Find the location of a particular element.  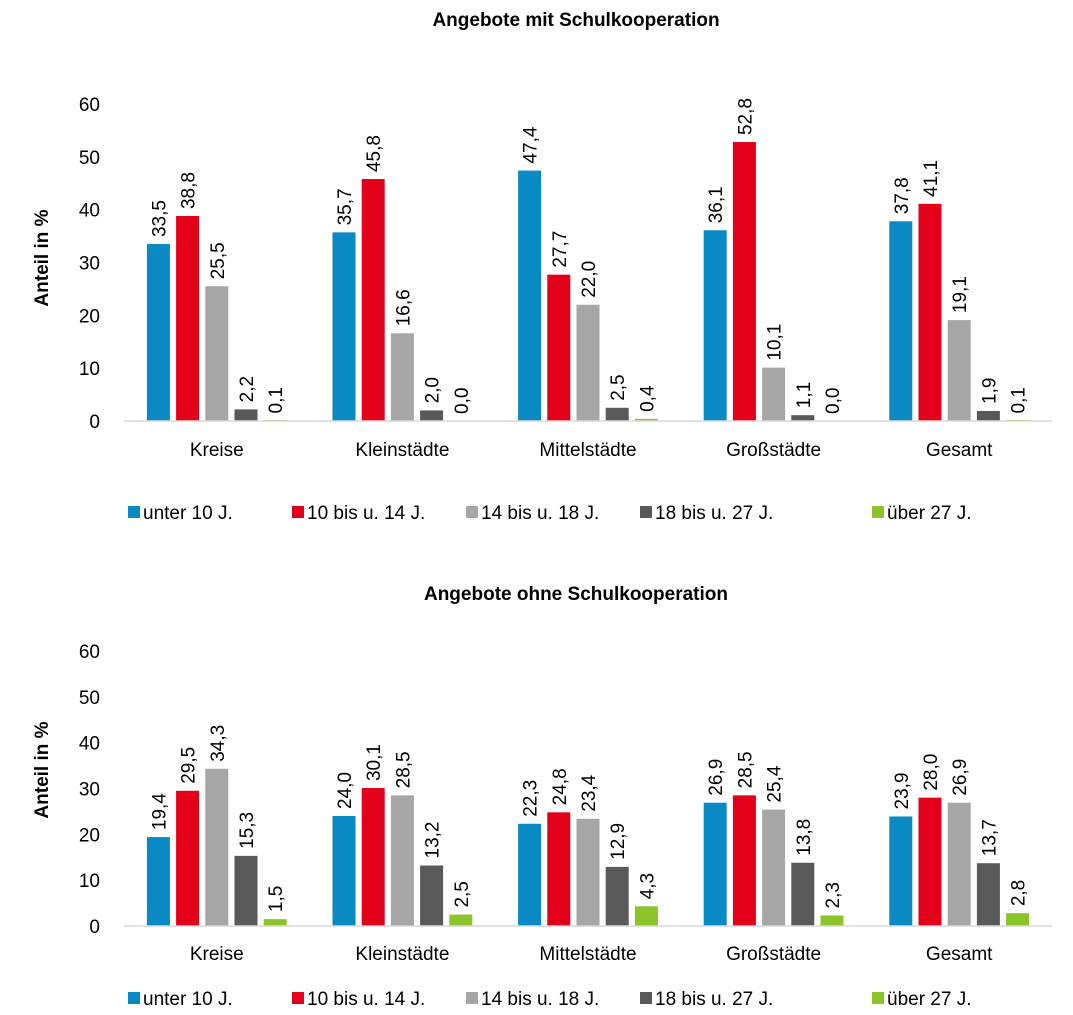

data-label: 35,7 is located at coordinates (345, 206).